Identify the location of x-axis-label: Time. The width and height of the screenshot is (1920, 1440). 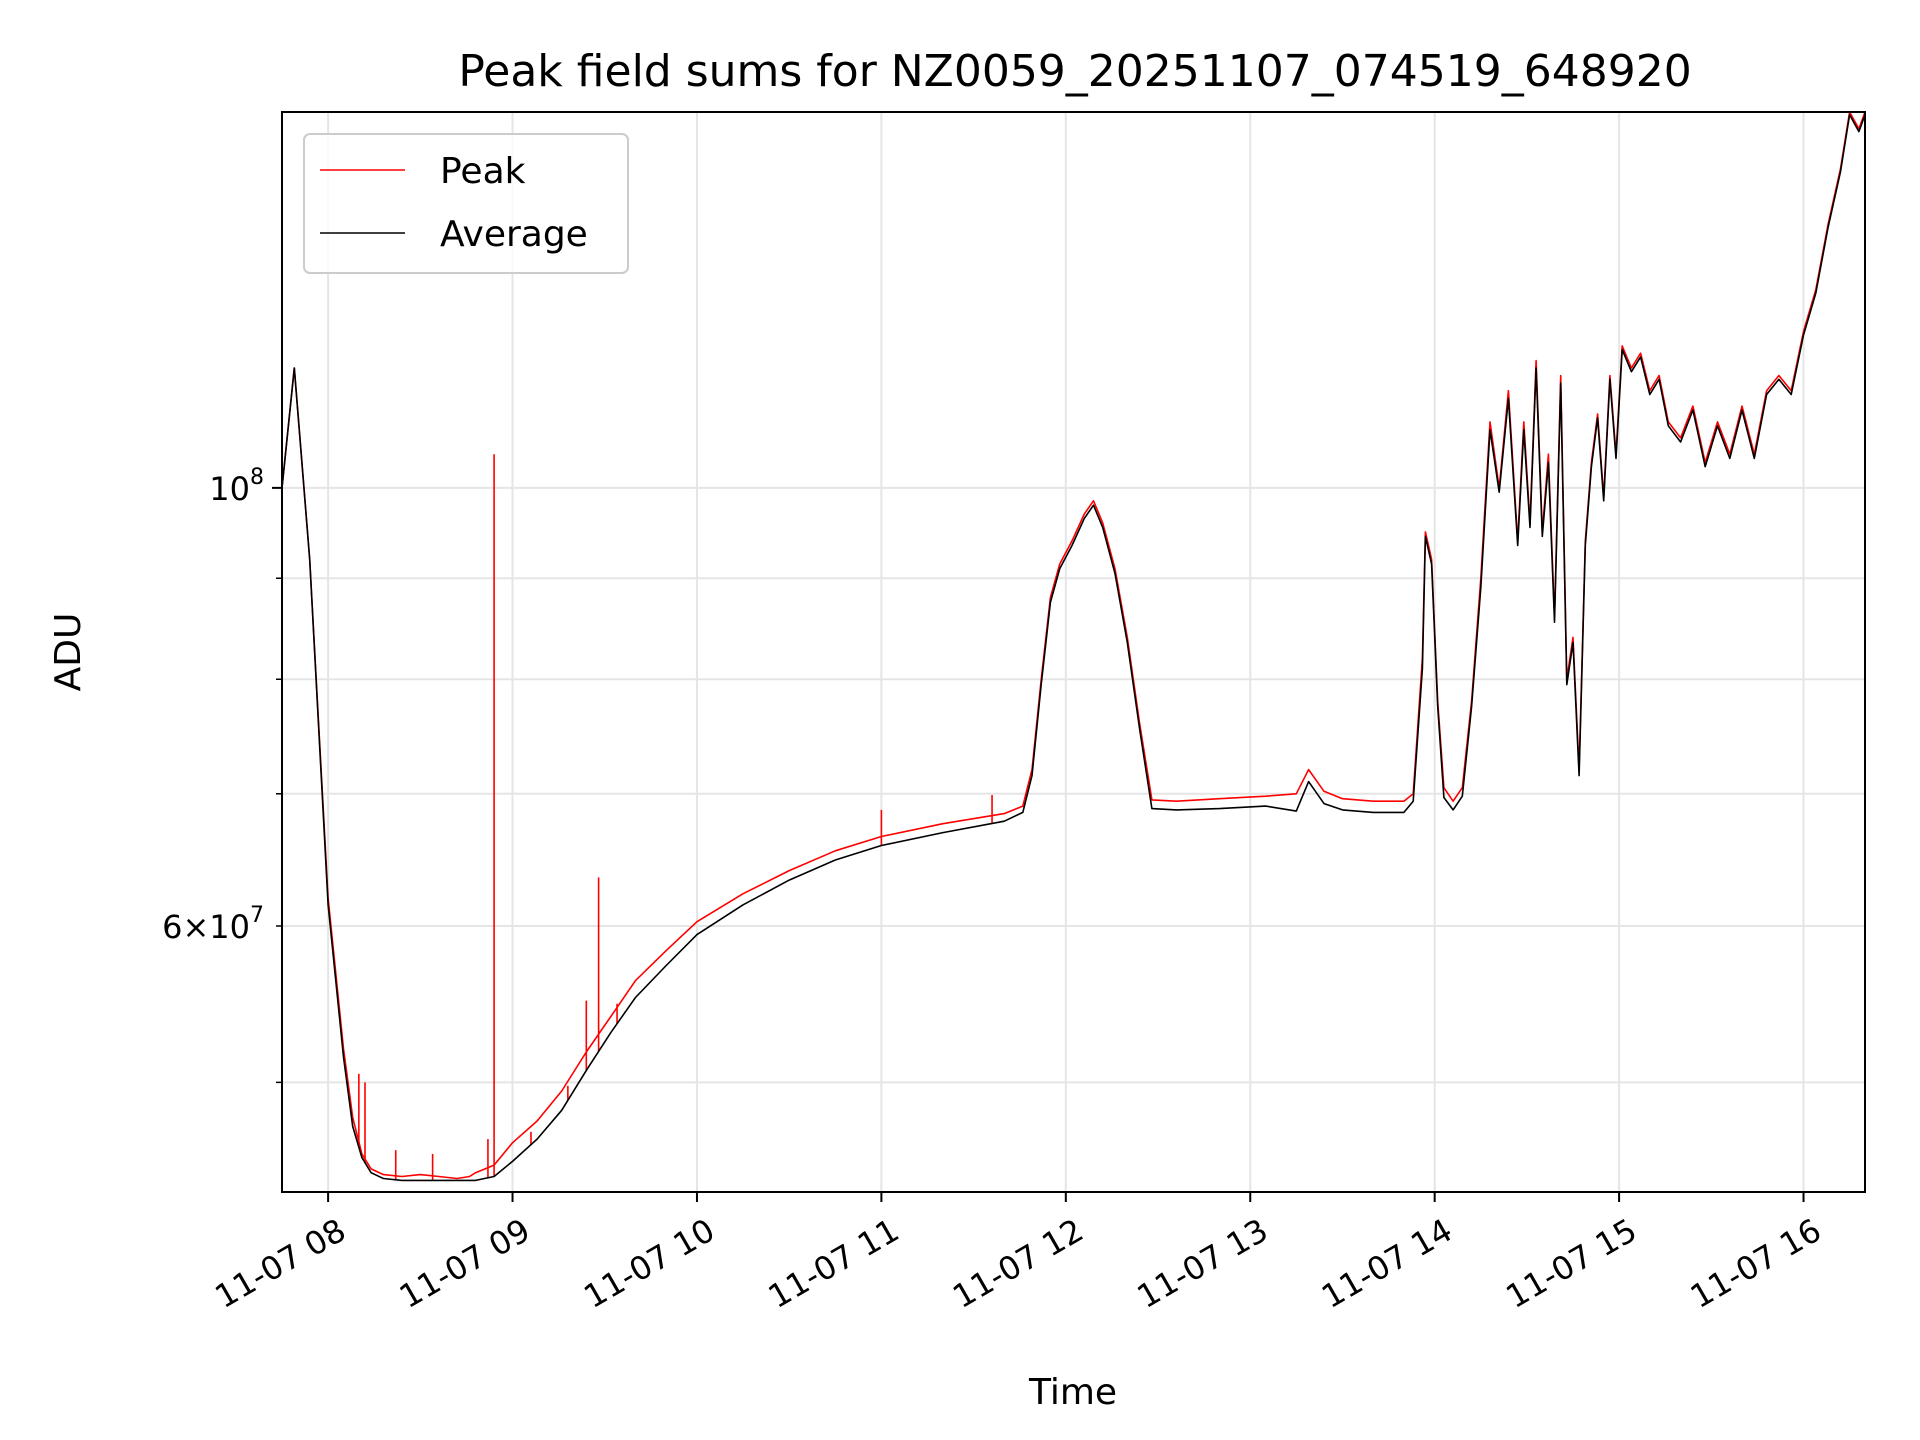
(1072, 1392).